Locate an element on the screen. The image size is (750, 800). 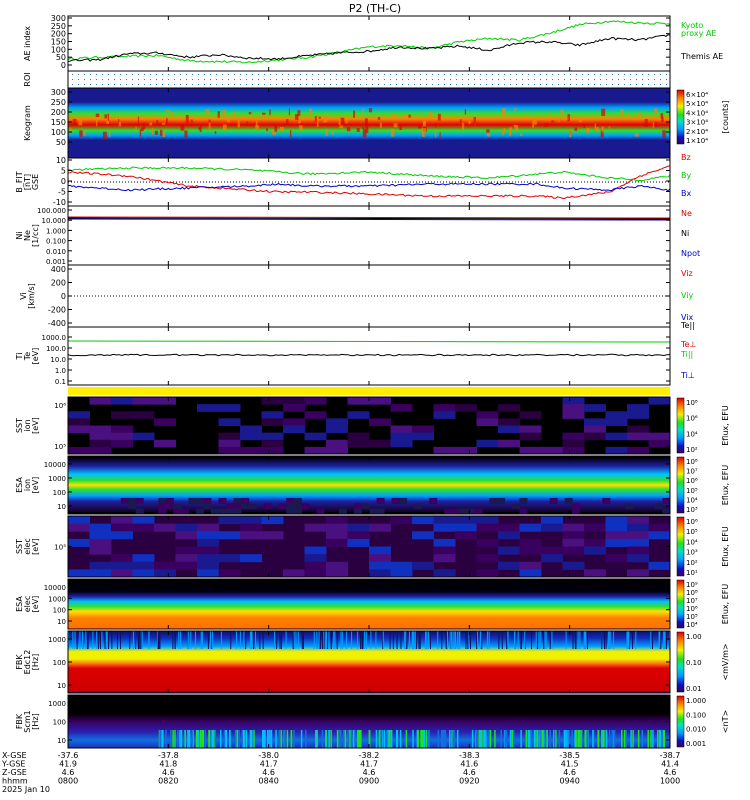
y-axis-label-line: Scm1 is located at coordinates (27, 721).